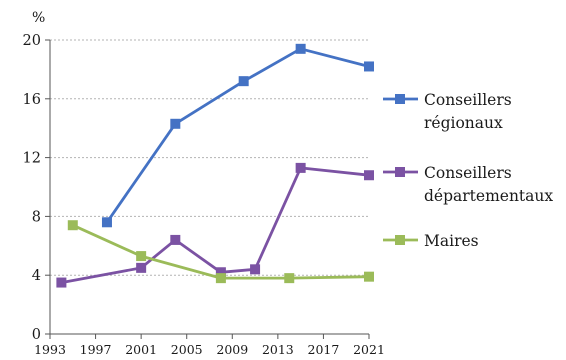  What do you see at coordinates (468, 100) in the screenshot?
I see `legend-label-conseillers-regionaux-line-0: Conseillers` at bounding box center [468, 100].